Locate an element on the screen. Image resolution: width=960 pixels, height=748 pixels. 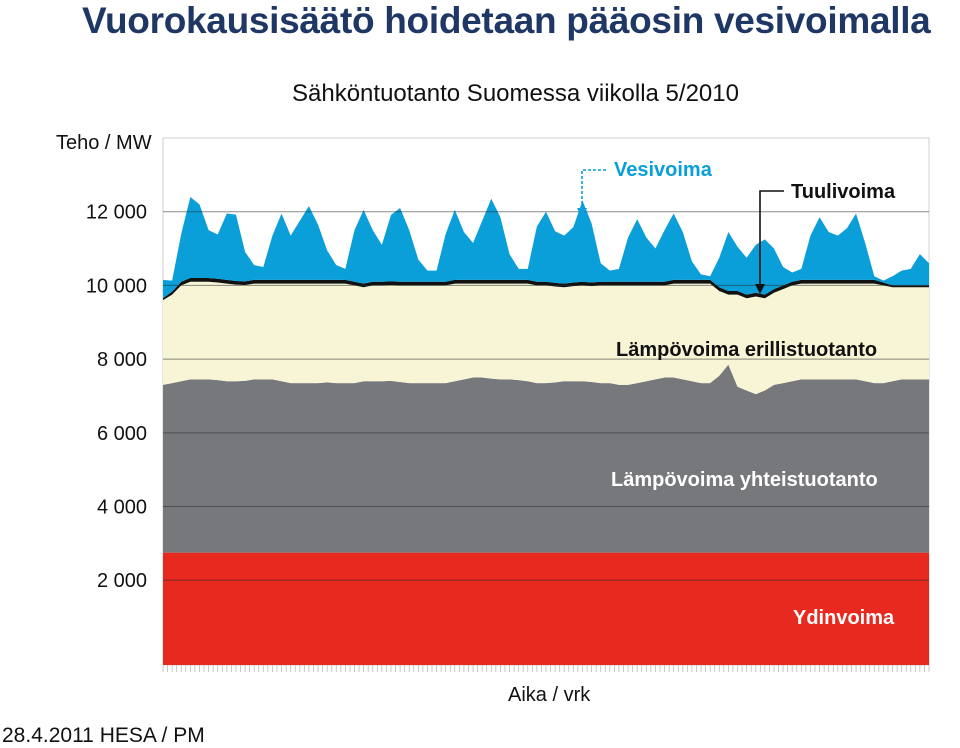
annotation-lampovoima-yhteistuotanto: Lämpövoima yhteistuotanto is located at coordinates (744, 480).